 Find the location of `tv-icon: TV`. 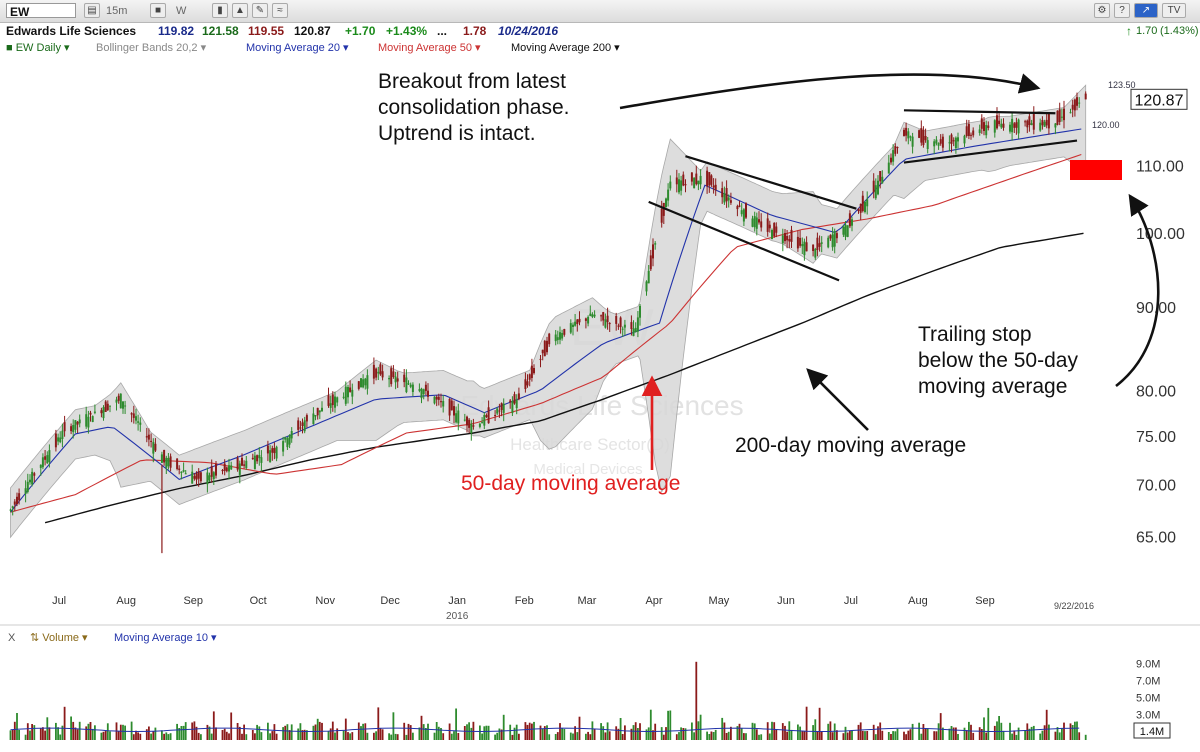

tv-icon: TV is located at coordinates (1174, 10).